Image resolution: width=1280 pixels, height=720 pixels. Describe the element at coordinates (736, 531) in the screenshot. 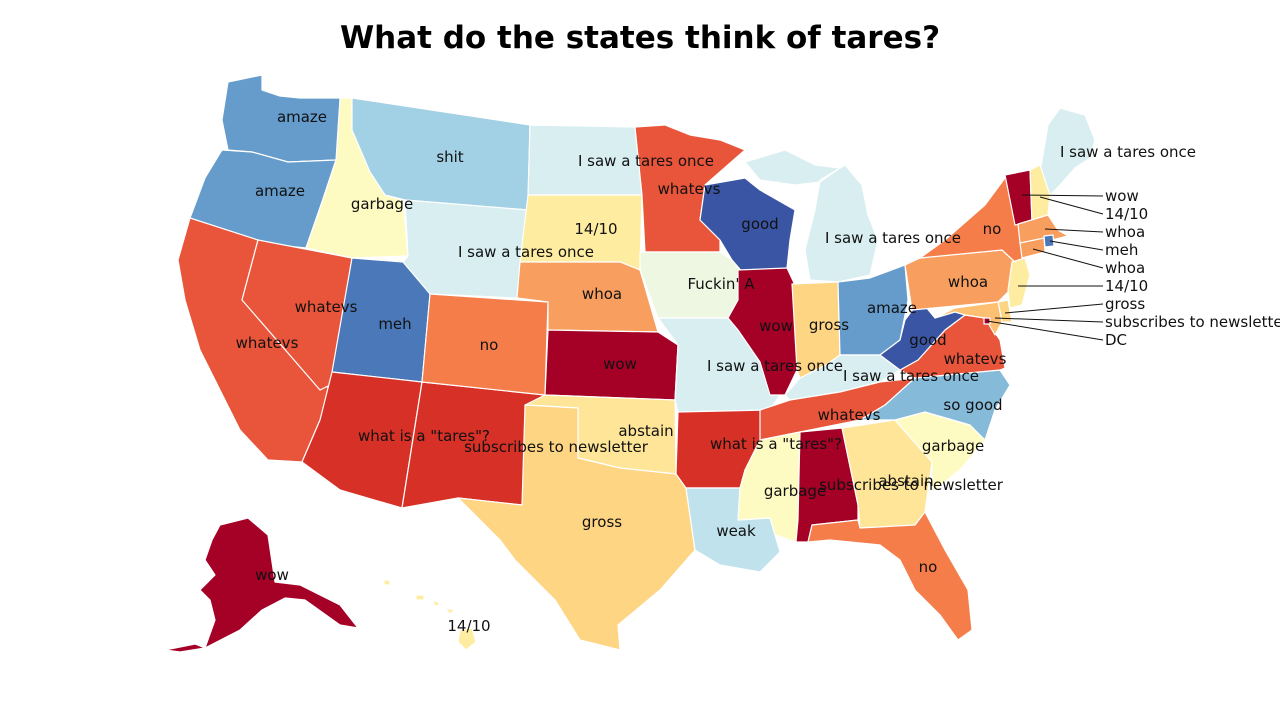

I see `lbl-la: weak` at that location.